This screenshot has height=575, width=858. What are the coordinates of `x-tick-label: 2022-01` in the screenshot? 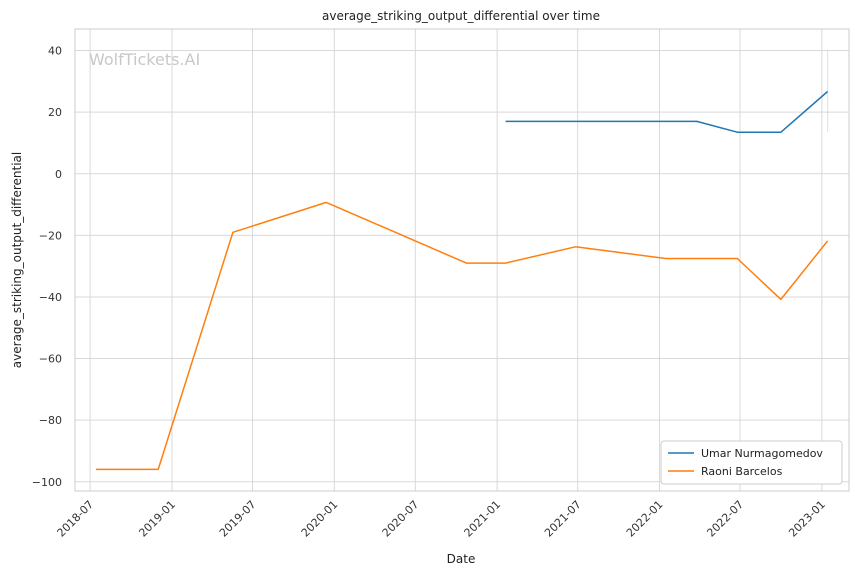 It's located at (645, 519).